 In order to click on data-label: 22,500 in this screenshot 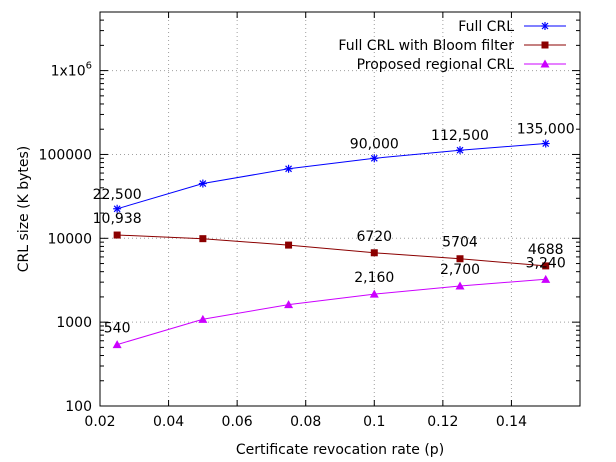, I will do `click(117, 195)`.